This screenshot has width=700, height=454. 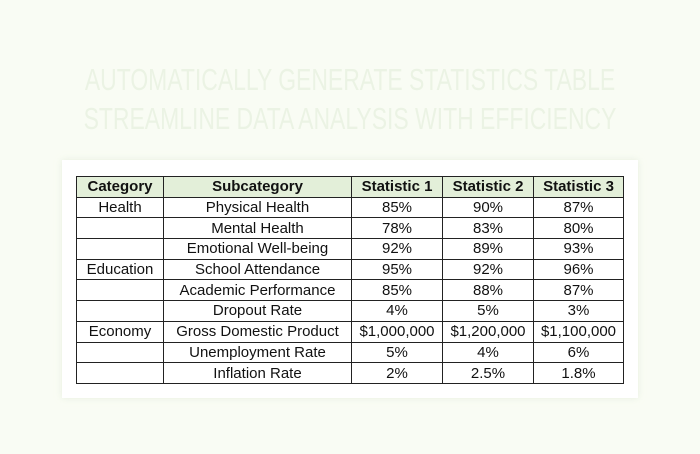 I want to click on table-row: Inflation Rate 2% 2.5% 1.8%, so click(x=350, y=373).